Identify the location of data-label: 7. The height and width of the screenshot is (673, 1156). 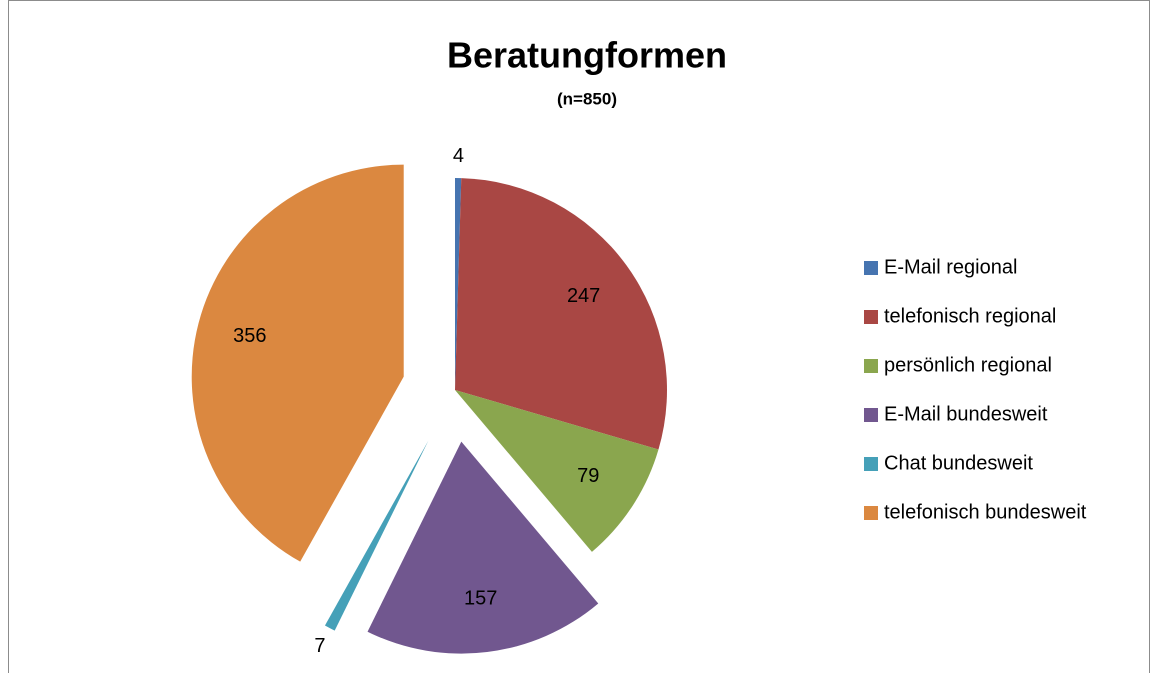
(319, 646).